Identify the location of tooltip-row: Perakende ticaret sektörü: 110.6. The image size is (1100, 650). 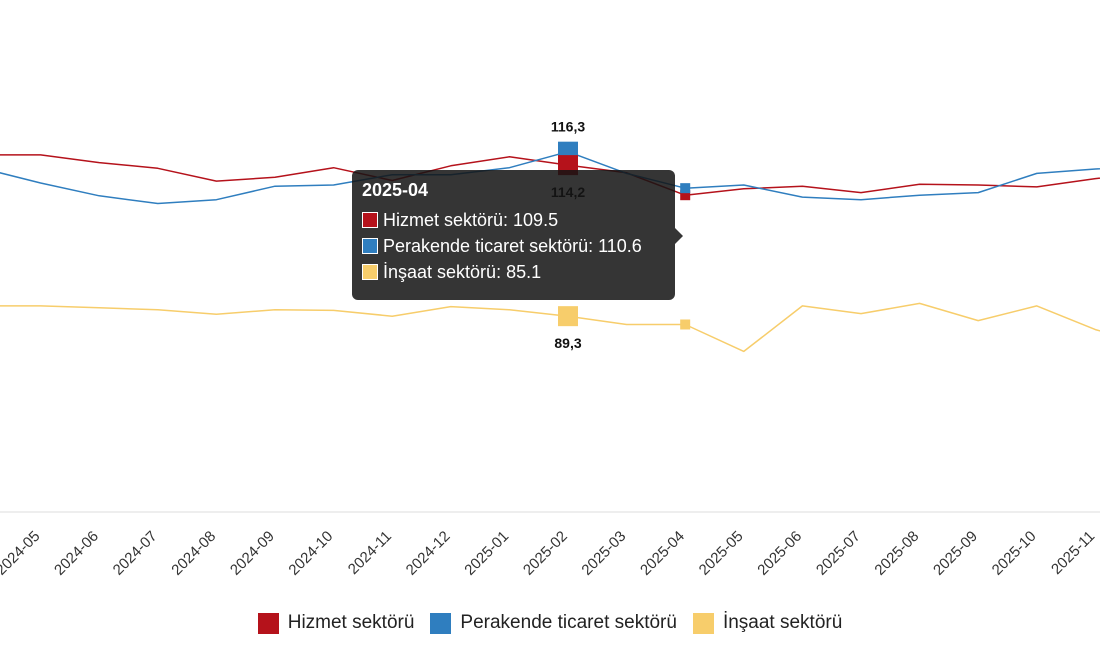
(513, 246).